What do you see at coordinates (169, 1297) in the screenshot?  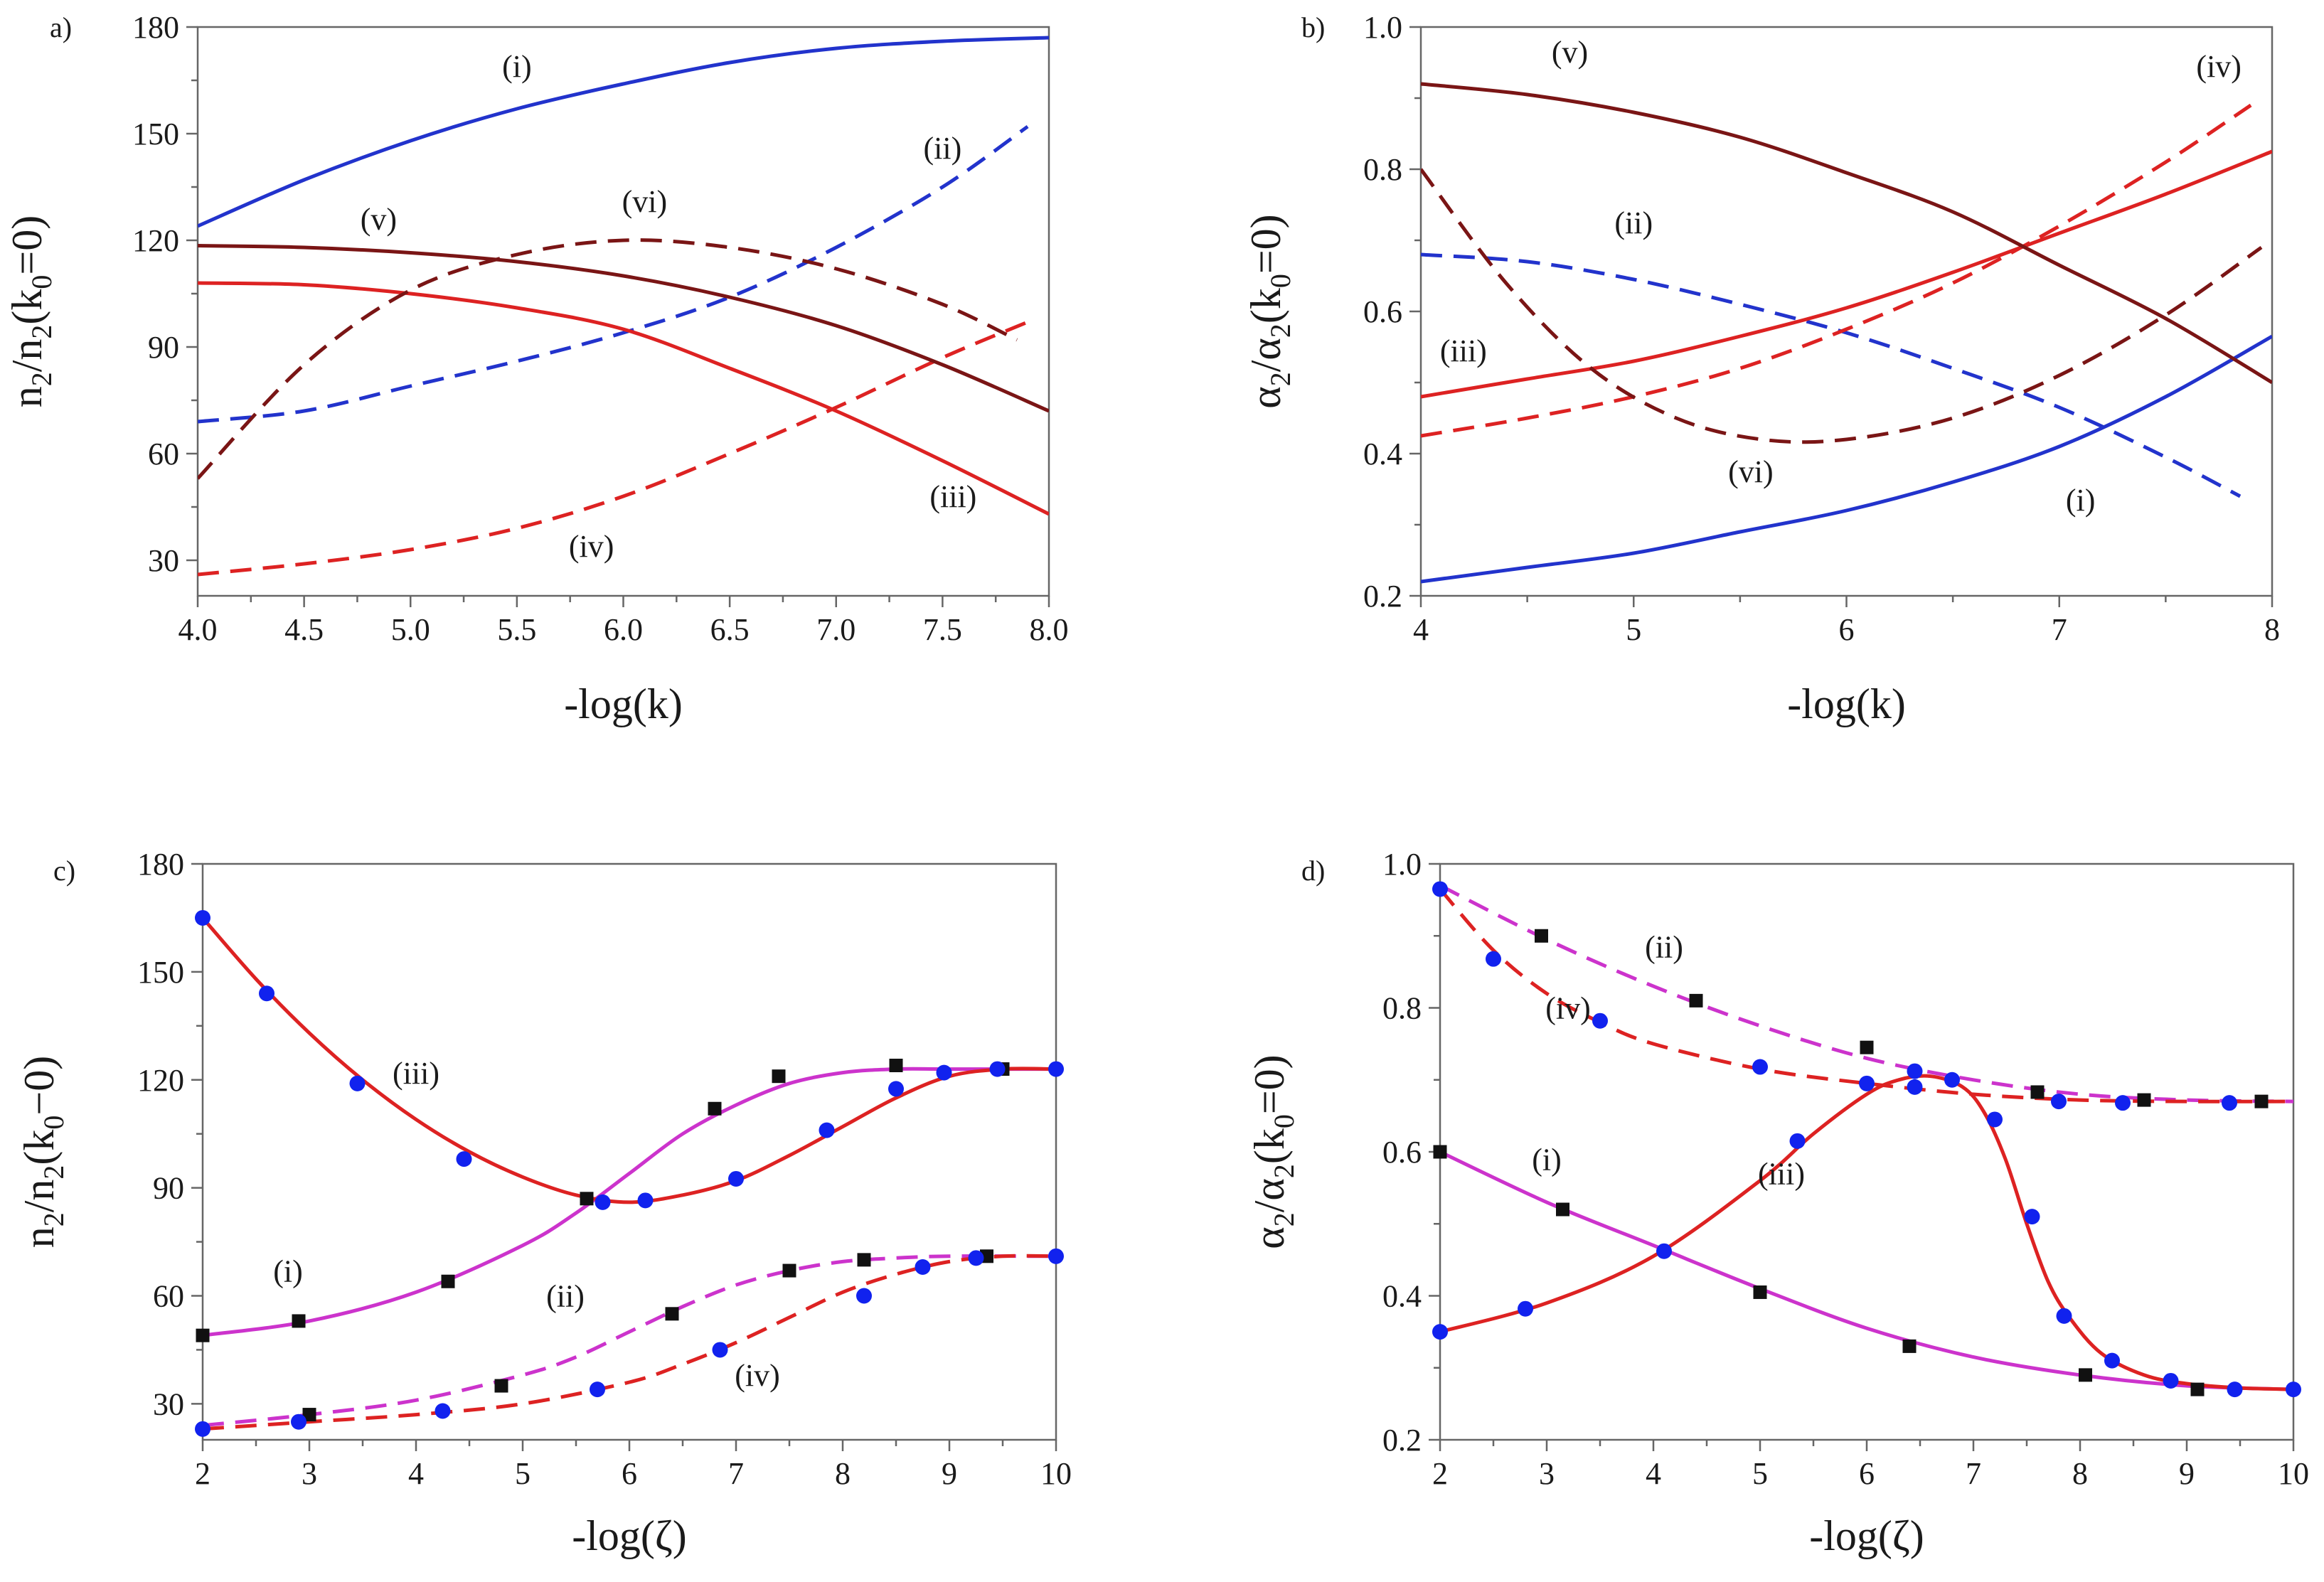 I see `y-tick-label-c: 60` at bounding box center [169, 1297].